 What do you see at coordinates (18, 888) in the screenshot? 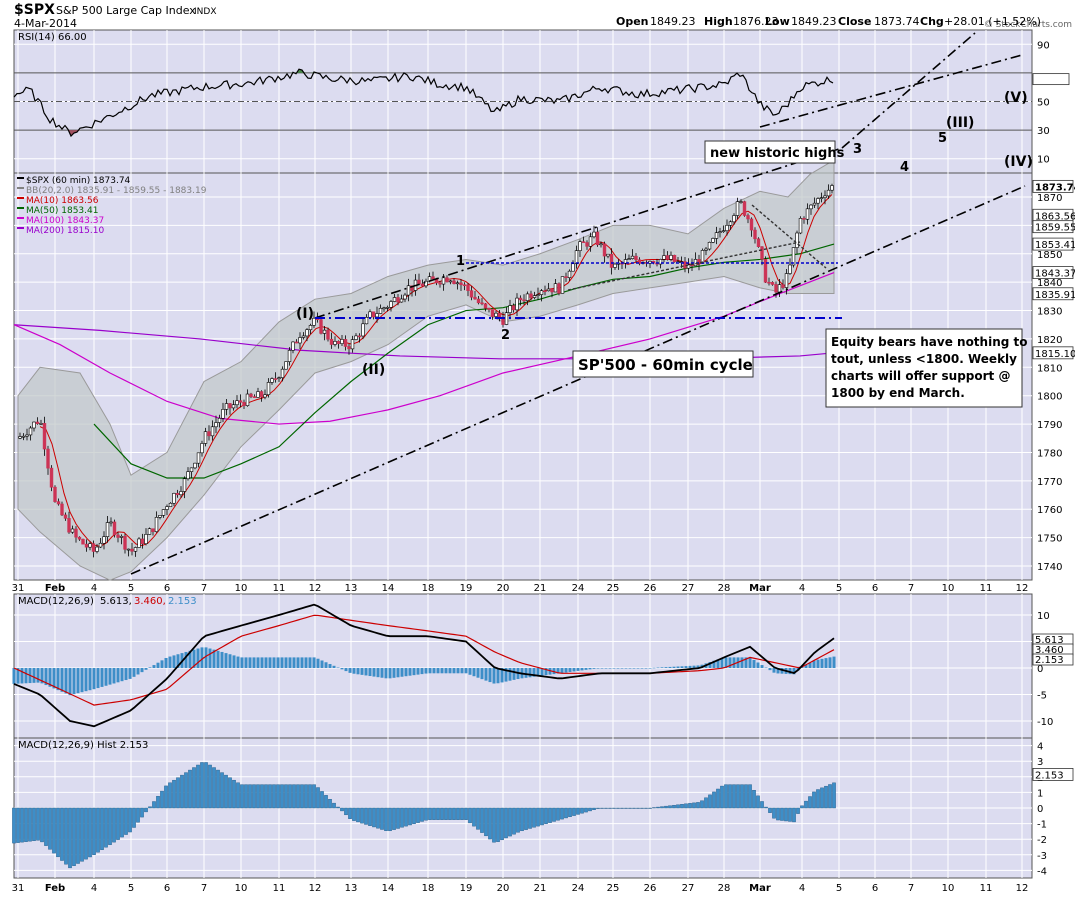
I see `x-axis-label: 31` at bounding box center [18, 888].